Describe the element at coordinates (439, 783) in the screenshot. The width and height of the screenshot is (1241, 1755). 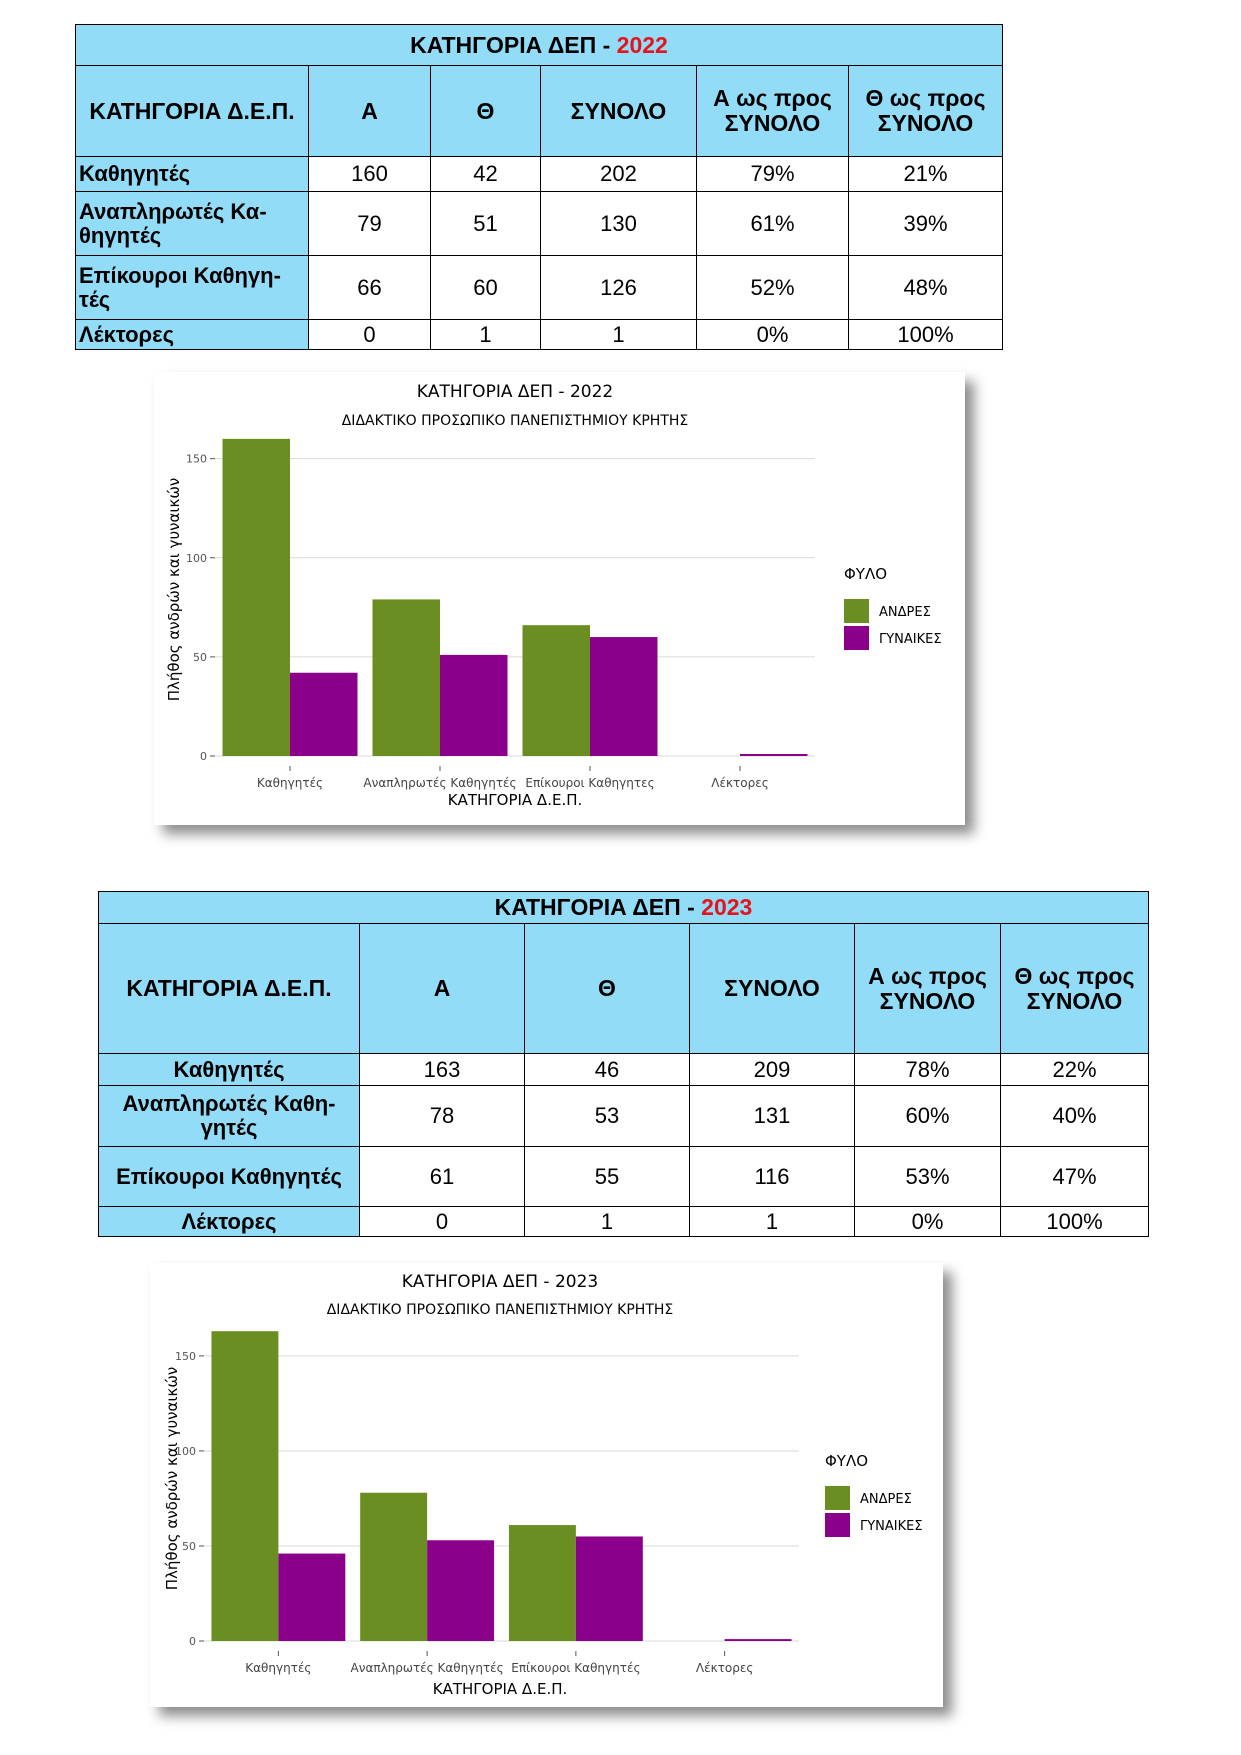
I see `x-tick-label: Αναπληρωτές Καθηγητές` at that location.